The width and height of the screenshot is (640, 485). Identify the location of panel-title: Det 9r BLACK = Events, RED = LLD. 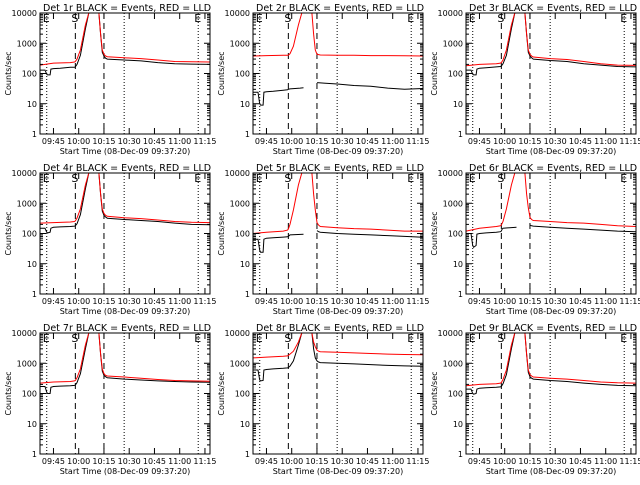
(553, 328).